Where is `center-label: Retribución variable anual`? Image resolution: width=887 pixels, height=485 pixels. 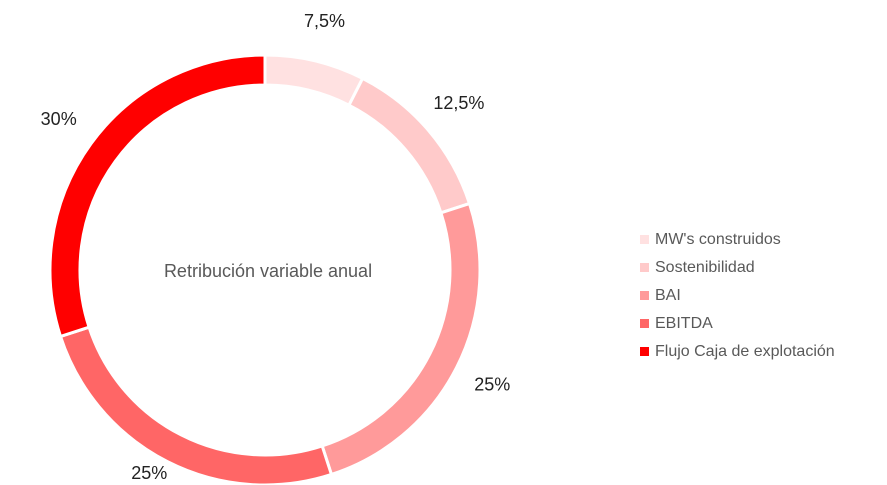
center-label: Retribución variable anual is located at coordinates (268, 271).